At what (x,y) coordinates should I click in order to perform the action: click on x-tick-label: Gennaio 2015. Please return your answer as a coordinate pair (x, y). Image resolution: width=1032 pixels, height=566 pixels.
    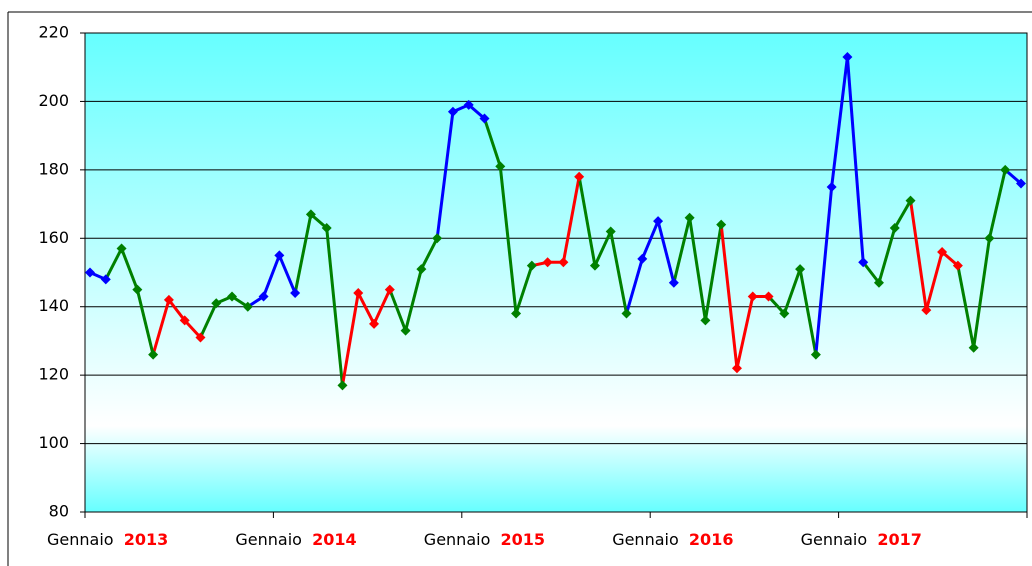
    Looking at the image, I should click on (484, 539).